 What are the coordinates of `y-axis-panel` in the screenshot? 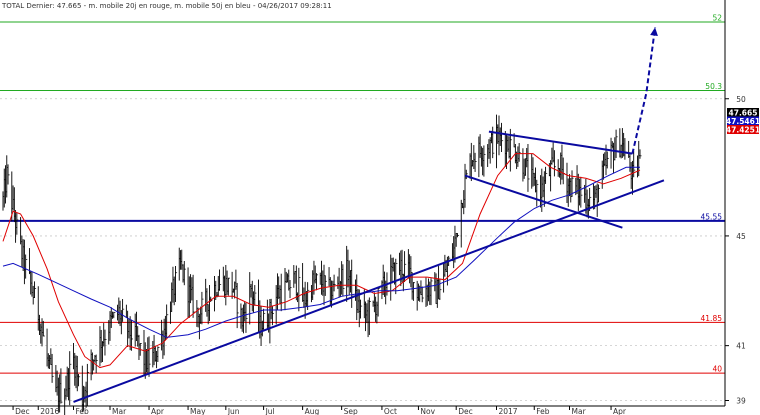 It's located at (742, 207).